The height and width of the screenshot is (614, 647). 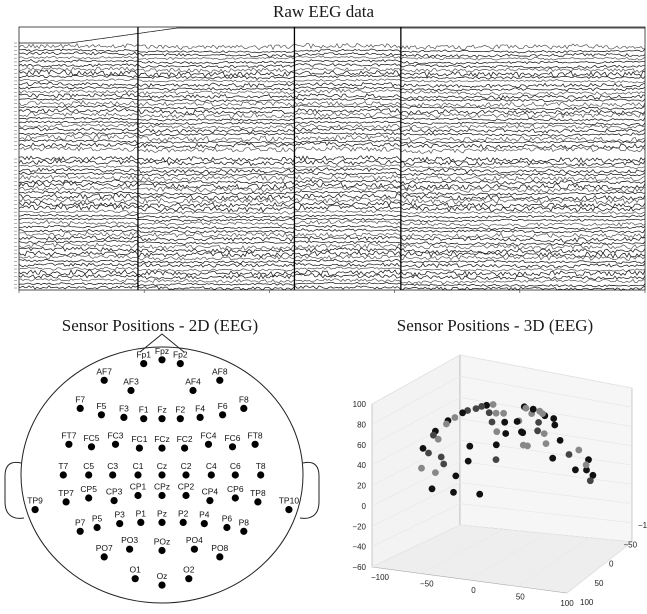 What do you see at coordinates (162, 475) in the screenshot?
I see `sensor-cz` at bounding box center [162, 475].